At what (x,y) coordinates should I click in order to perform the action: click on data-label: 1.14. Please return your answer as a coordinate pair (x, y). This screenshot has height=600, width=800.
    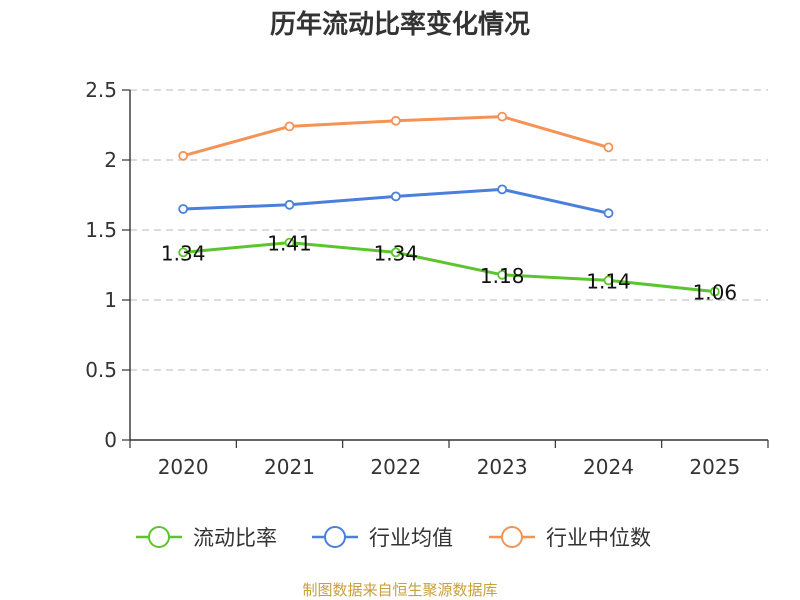
    Looking at the image, I should click on (608, 281).